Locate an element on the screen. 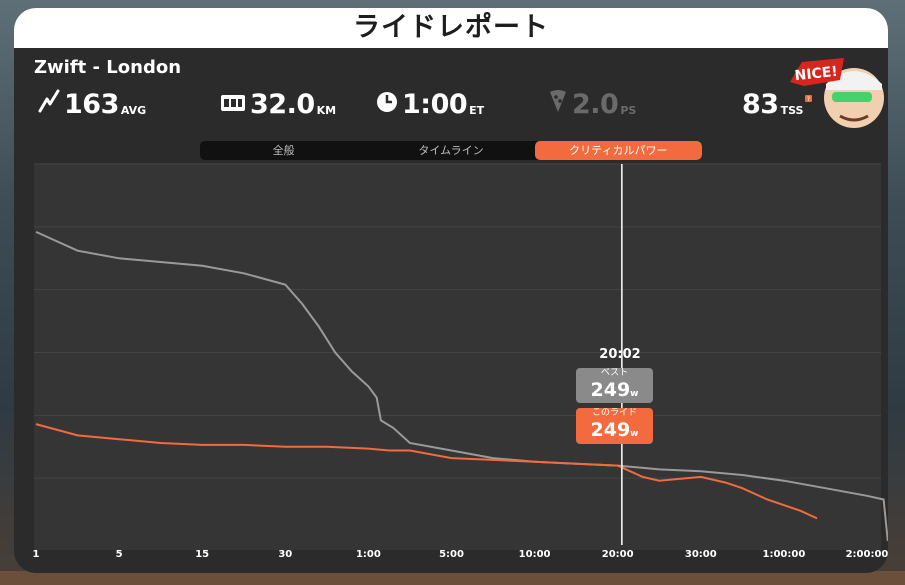 The width and height of the screenshot is (905, 585). x-tick-label: 2:00:00 is located at coordinates (866, 554).